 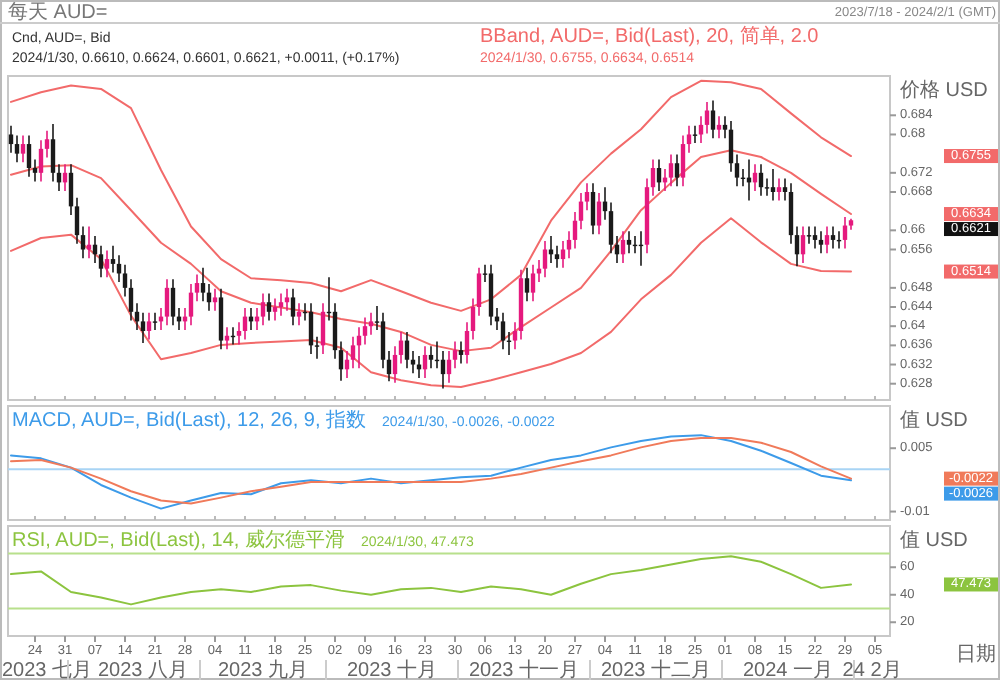 I want to click on chart-title: RSI, AUD=, Bid(Last), 14, 威尔德平滑, so click(x=178, y=540).